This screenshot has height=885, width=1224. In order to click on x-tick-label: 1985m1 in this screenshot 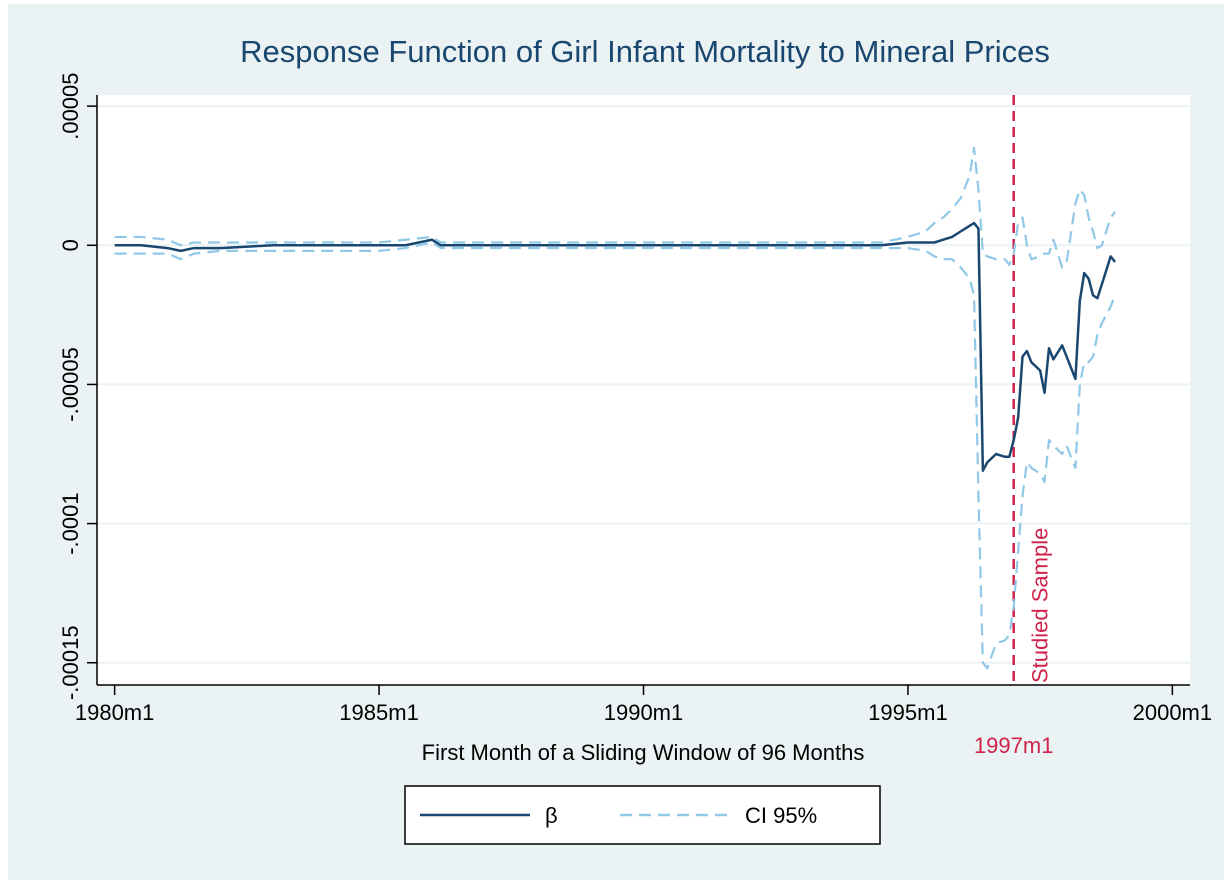, I will do `click(379, 712)`.